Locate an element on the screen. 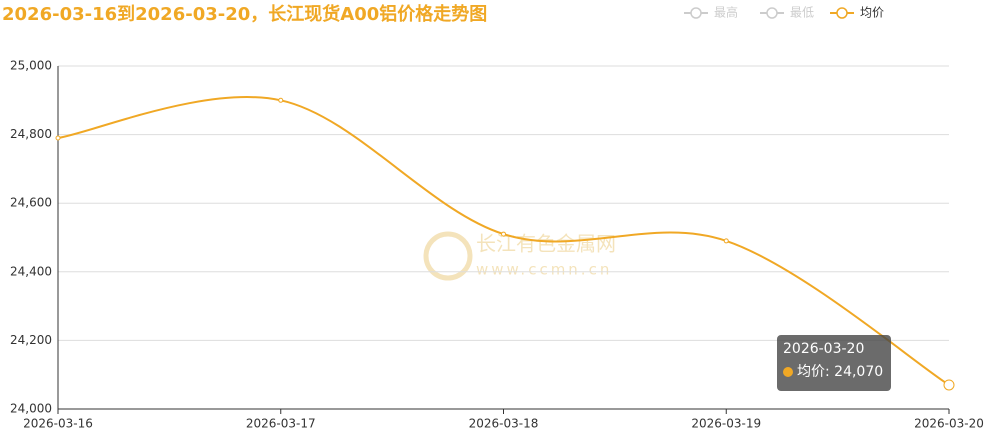  tooltip-box is located at coordinates (834, 363).